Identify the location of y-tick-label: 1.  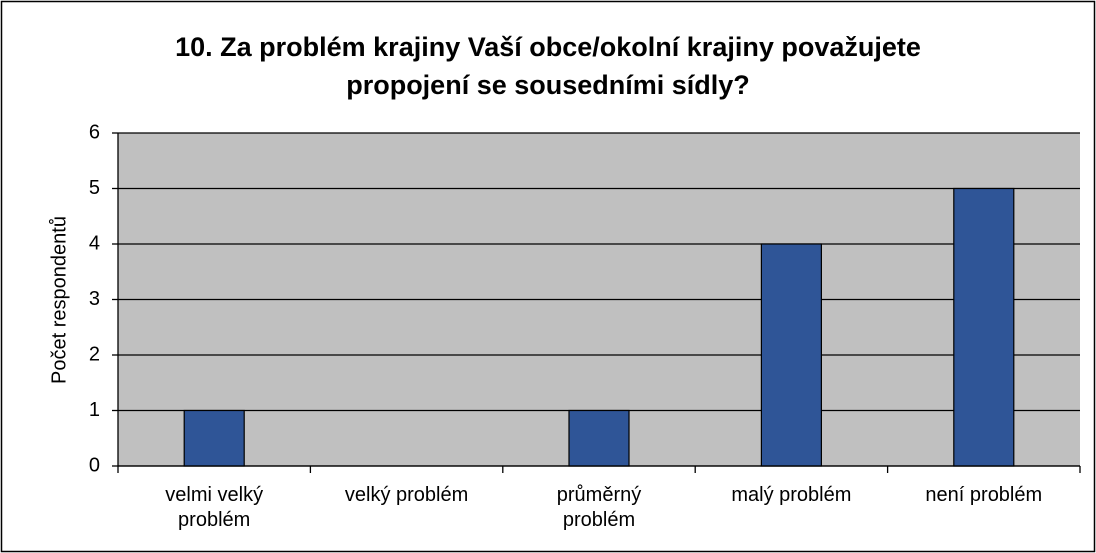
(94, 410).